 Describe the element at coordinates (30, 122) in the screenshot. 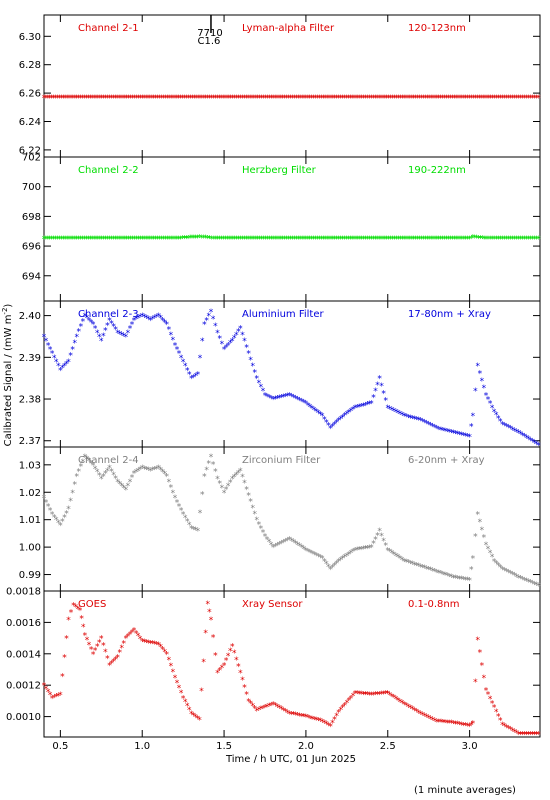

I see `y-tick-label: 6.24` at that location.